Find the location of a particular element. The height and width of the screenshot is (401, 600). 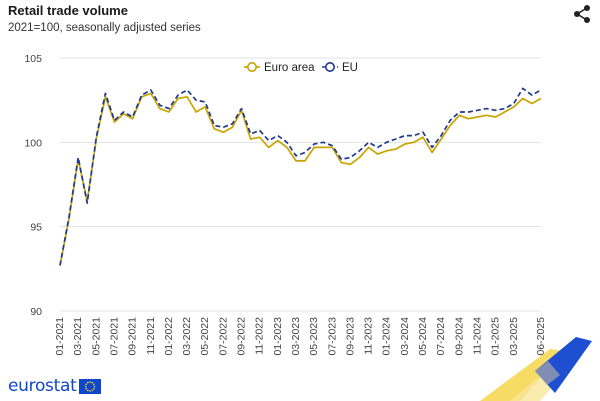

x-tick-label: 05-2021 is located at coordinates (96, 336).